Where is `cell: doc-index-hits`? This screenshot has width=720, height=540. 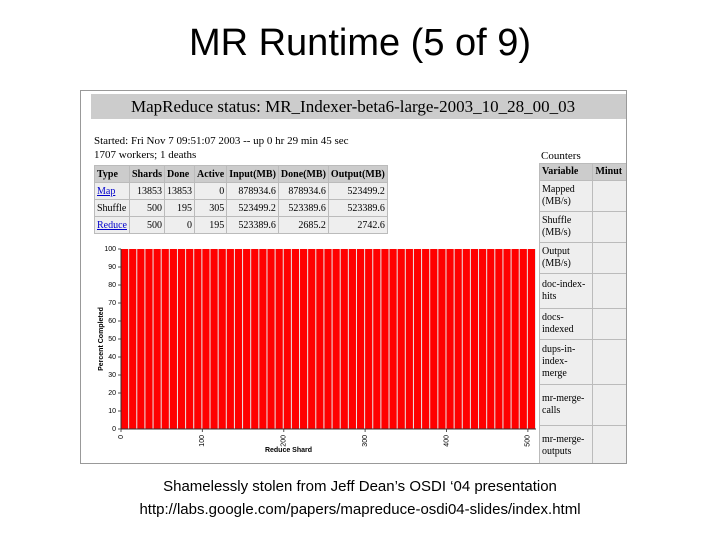
cell: doc-index-hits is located at coordinates (566, 291).